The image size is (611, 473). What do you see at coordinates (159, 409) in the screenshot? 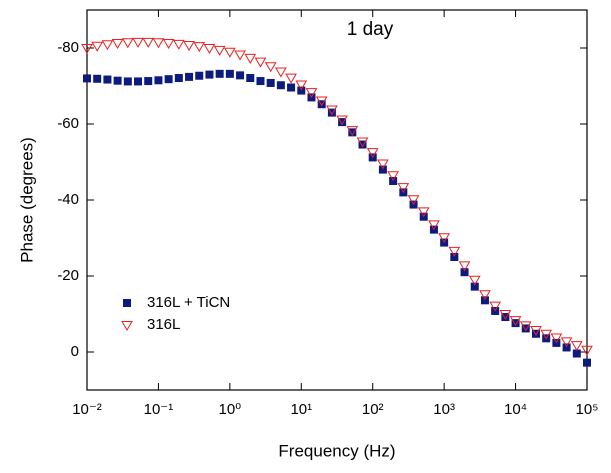
I see `x-tick-label: 10⁻¹` at bounding box center [159, 409].